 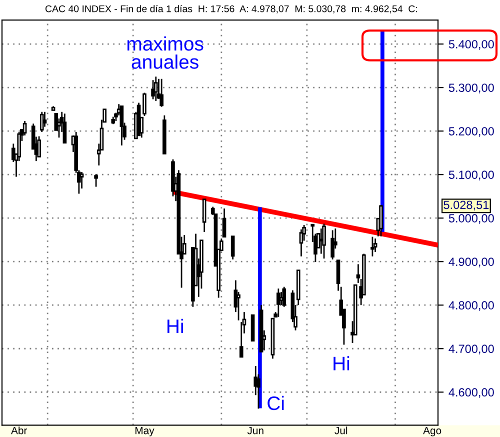 What do you see at coordinates (19, 430) in the screenshot?
I see `x-tick-label: Abr` at bounding box center [19, 430].